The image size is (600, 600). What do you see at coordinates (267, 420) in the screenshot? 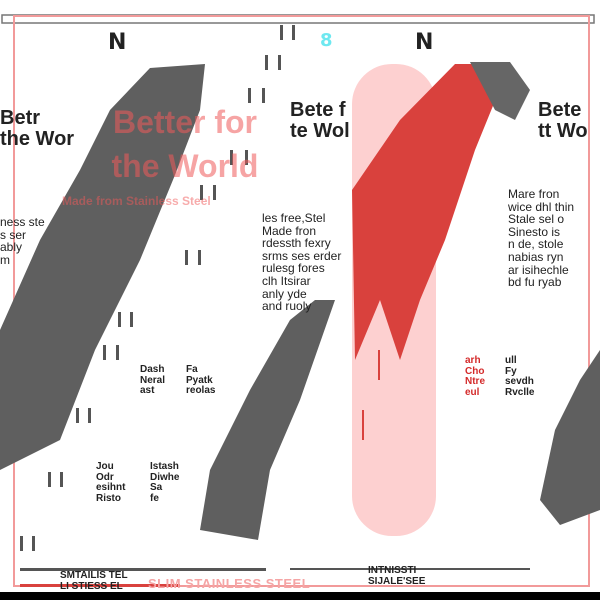
I see `grey-bottle-middle` at bounding box center [267, 420].